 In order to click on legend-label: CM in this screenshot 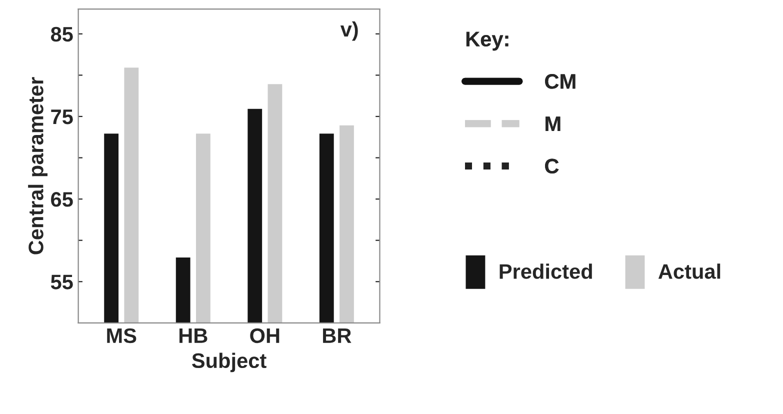, I will do `click(560, 81)`.